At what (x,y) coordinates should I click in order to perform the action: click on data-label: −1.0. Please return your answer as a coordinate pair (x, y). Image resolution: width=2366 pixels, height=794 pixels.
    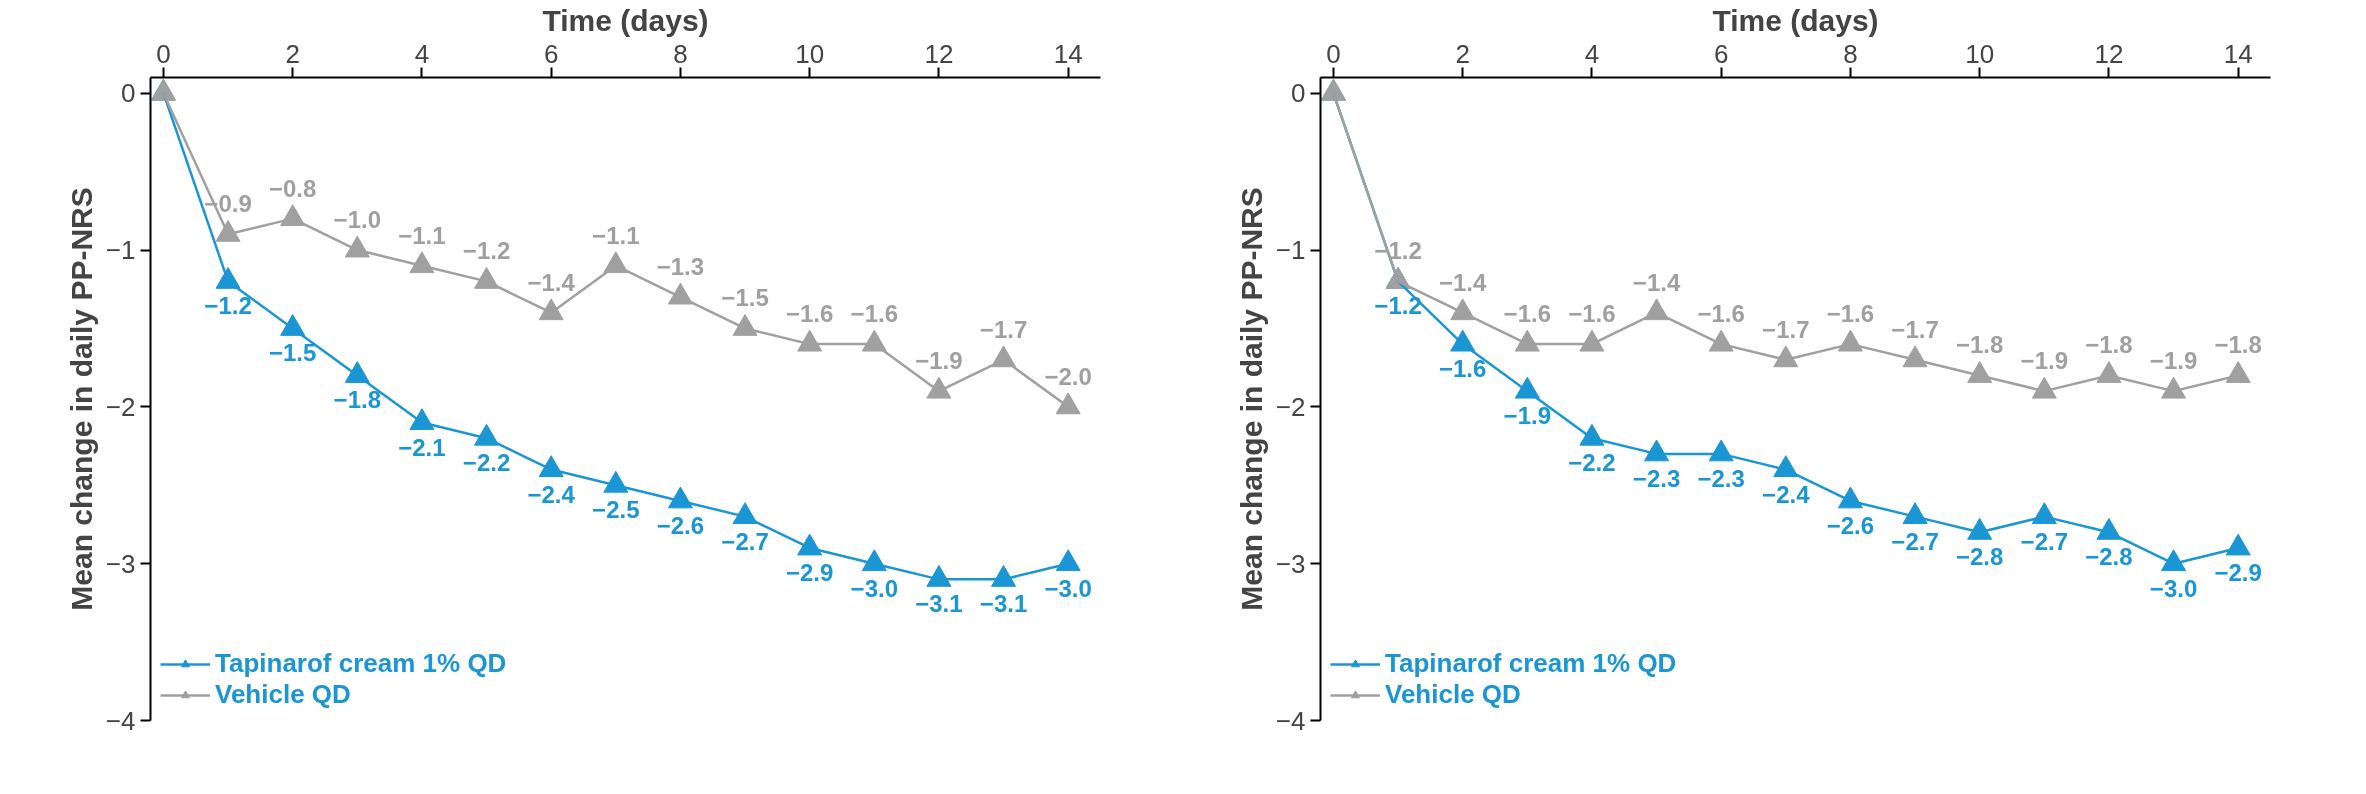
    Looking at the image, I should click on (357, 220).